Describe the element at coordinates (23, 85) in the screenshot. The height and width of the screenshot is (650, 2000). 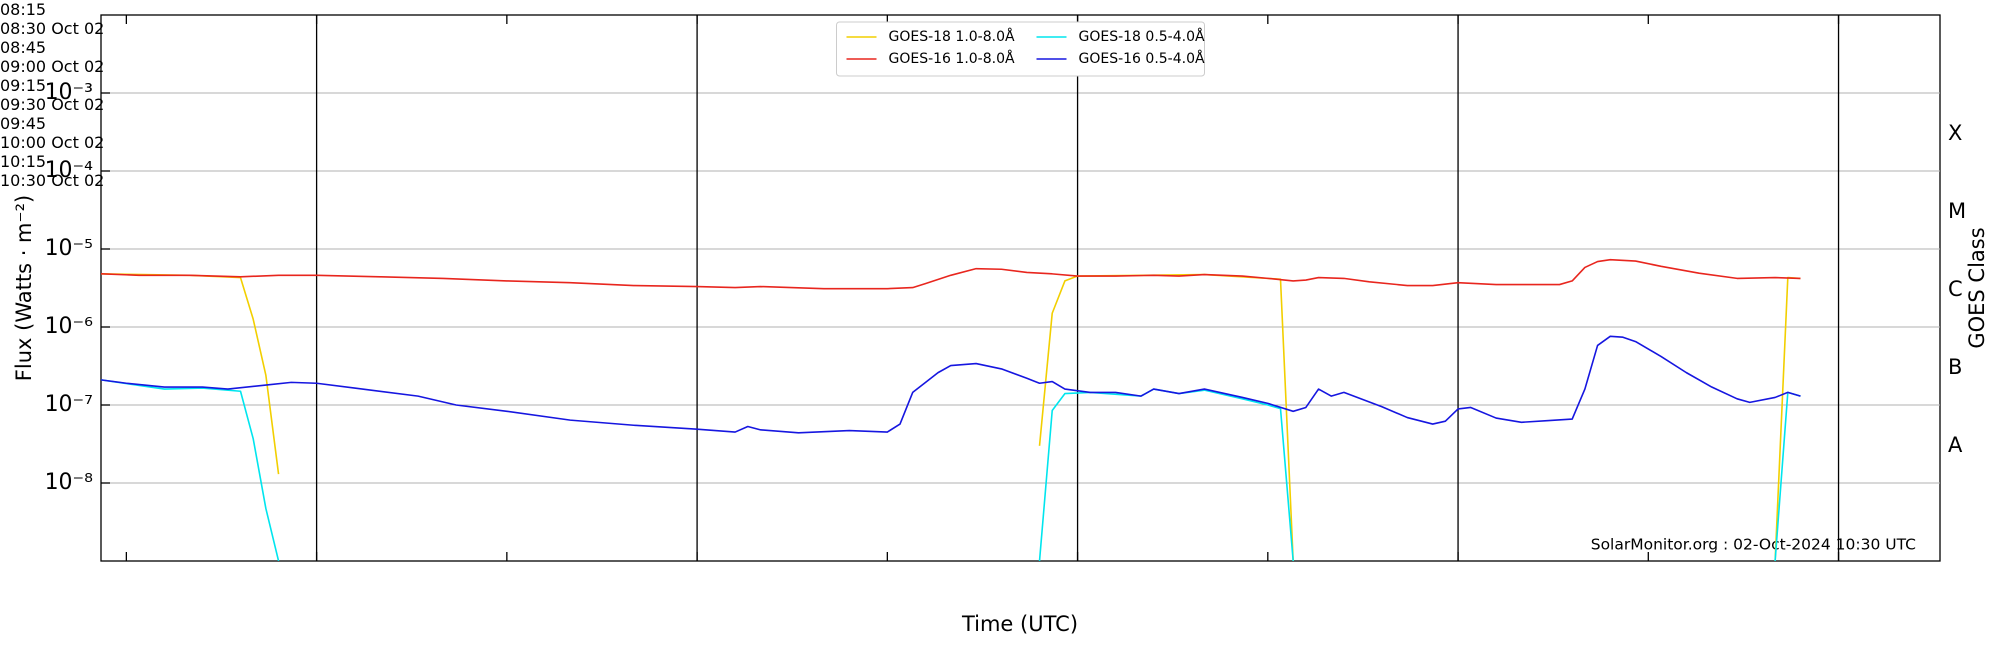
I see `x-tick-label: 09:15` at that location.